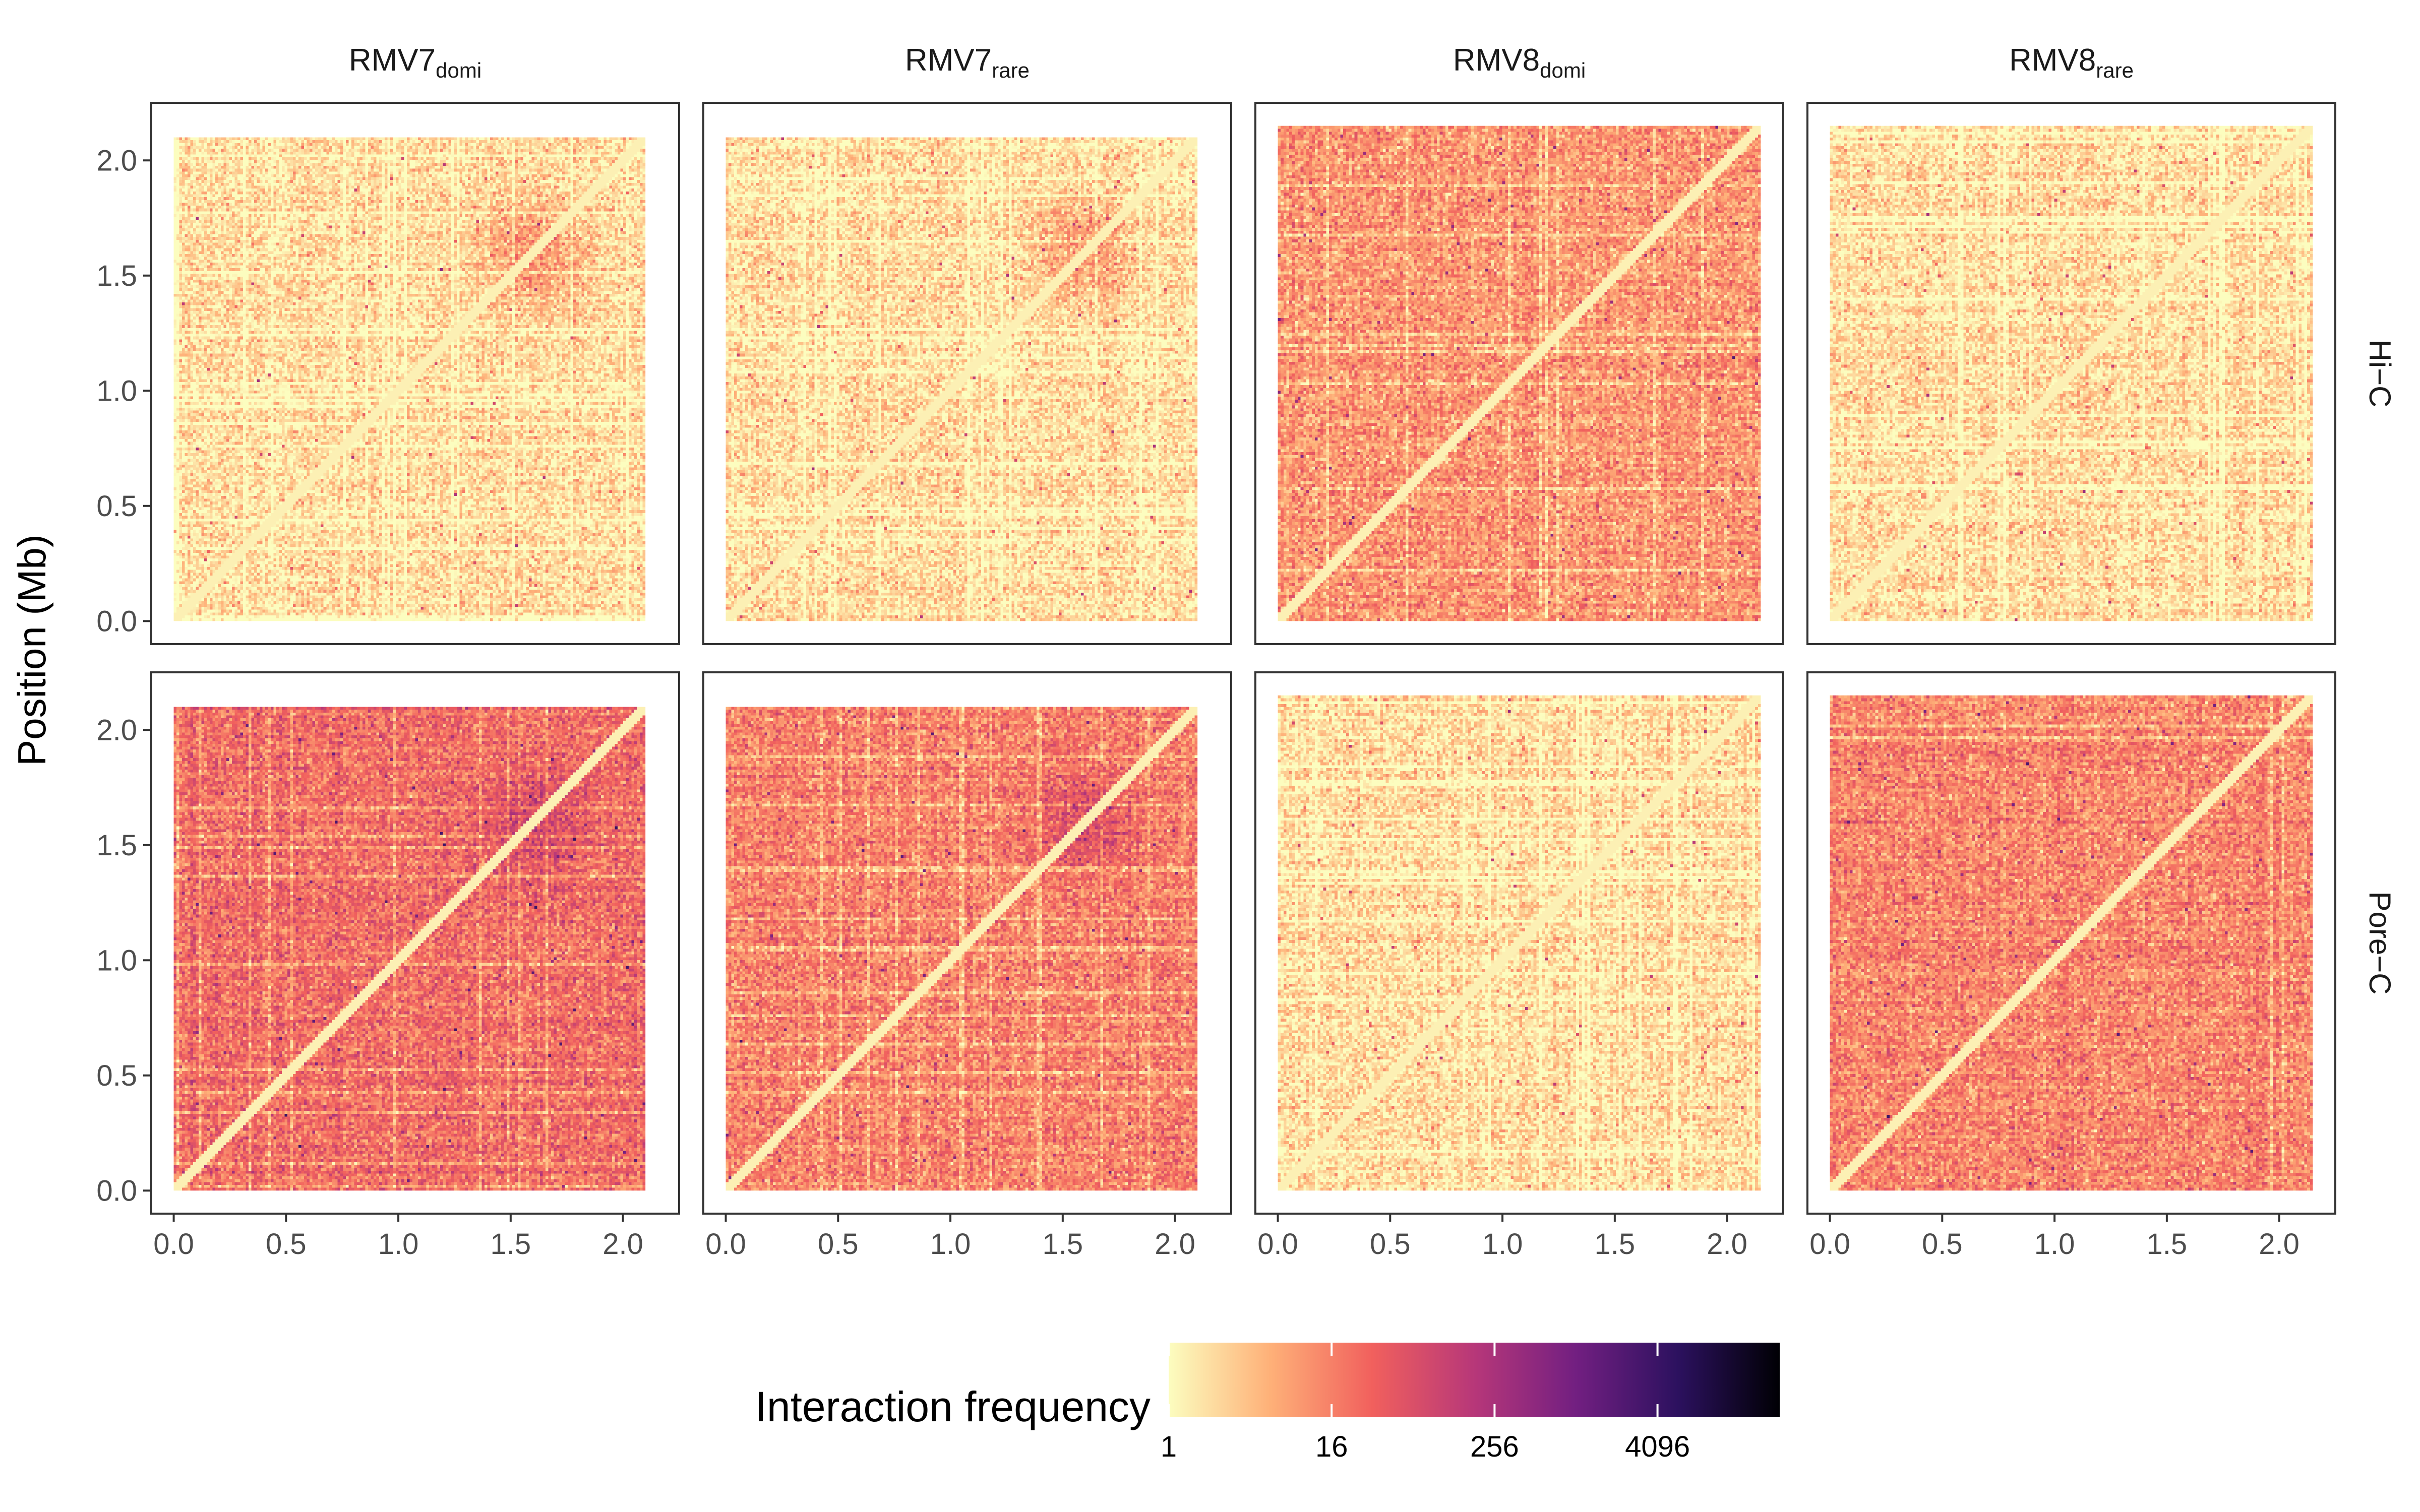 This screenshot has width=2420, height=1512. What do you see at coordinates (953, 1406) in the screenshot?
I see `legend-title: Interaction frequency` at bounding box center [953, 1406].